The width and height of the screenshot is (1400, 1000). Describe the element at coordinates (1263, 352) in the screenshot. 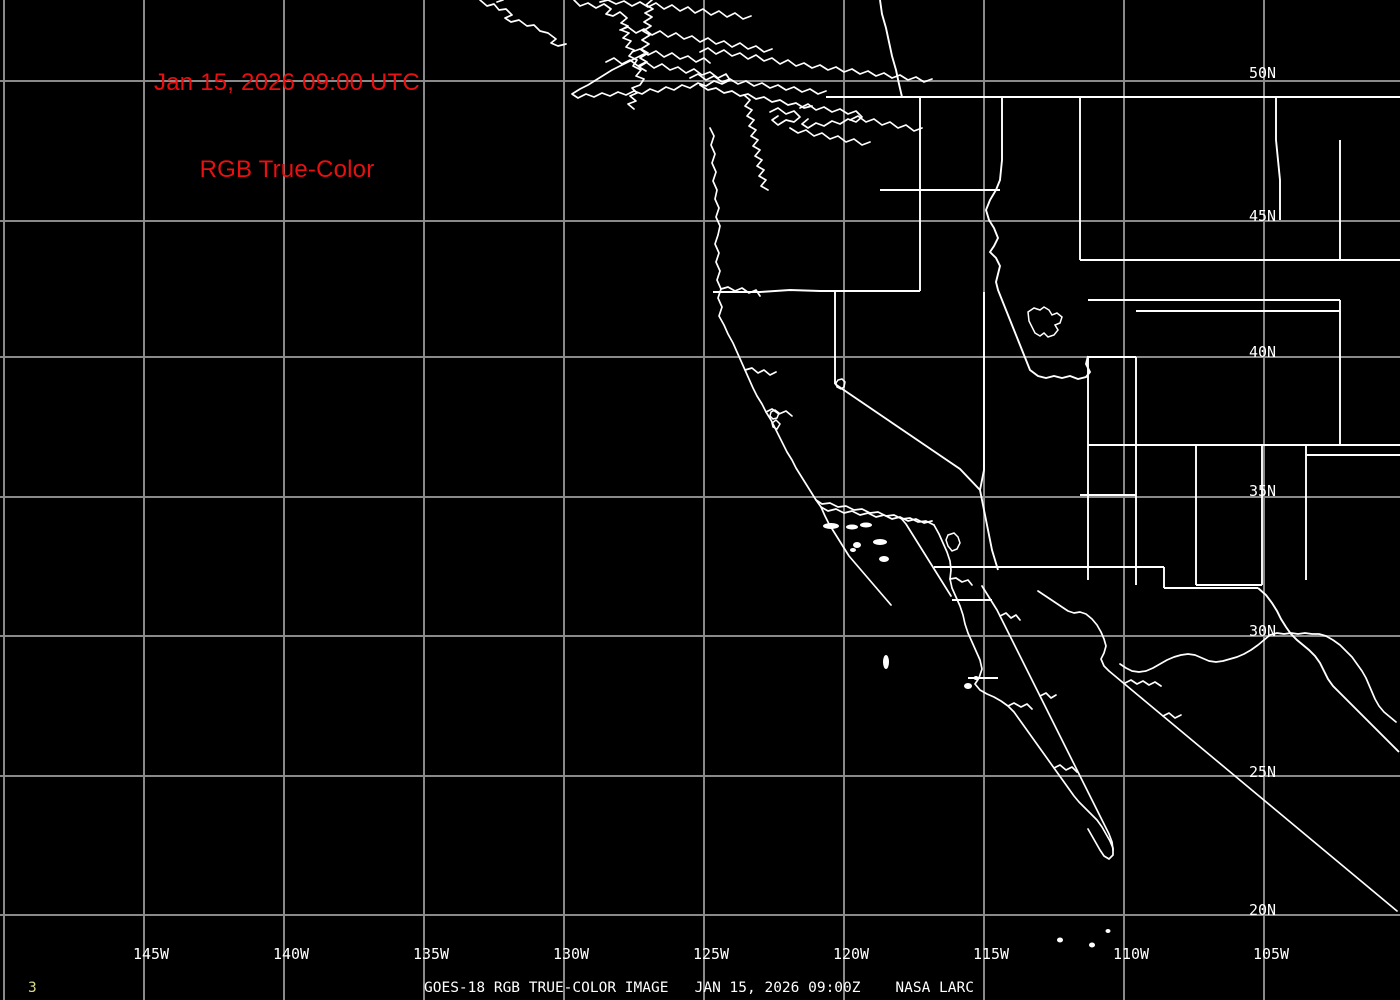

I see `lat-label-40n: 40N` at that location.